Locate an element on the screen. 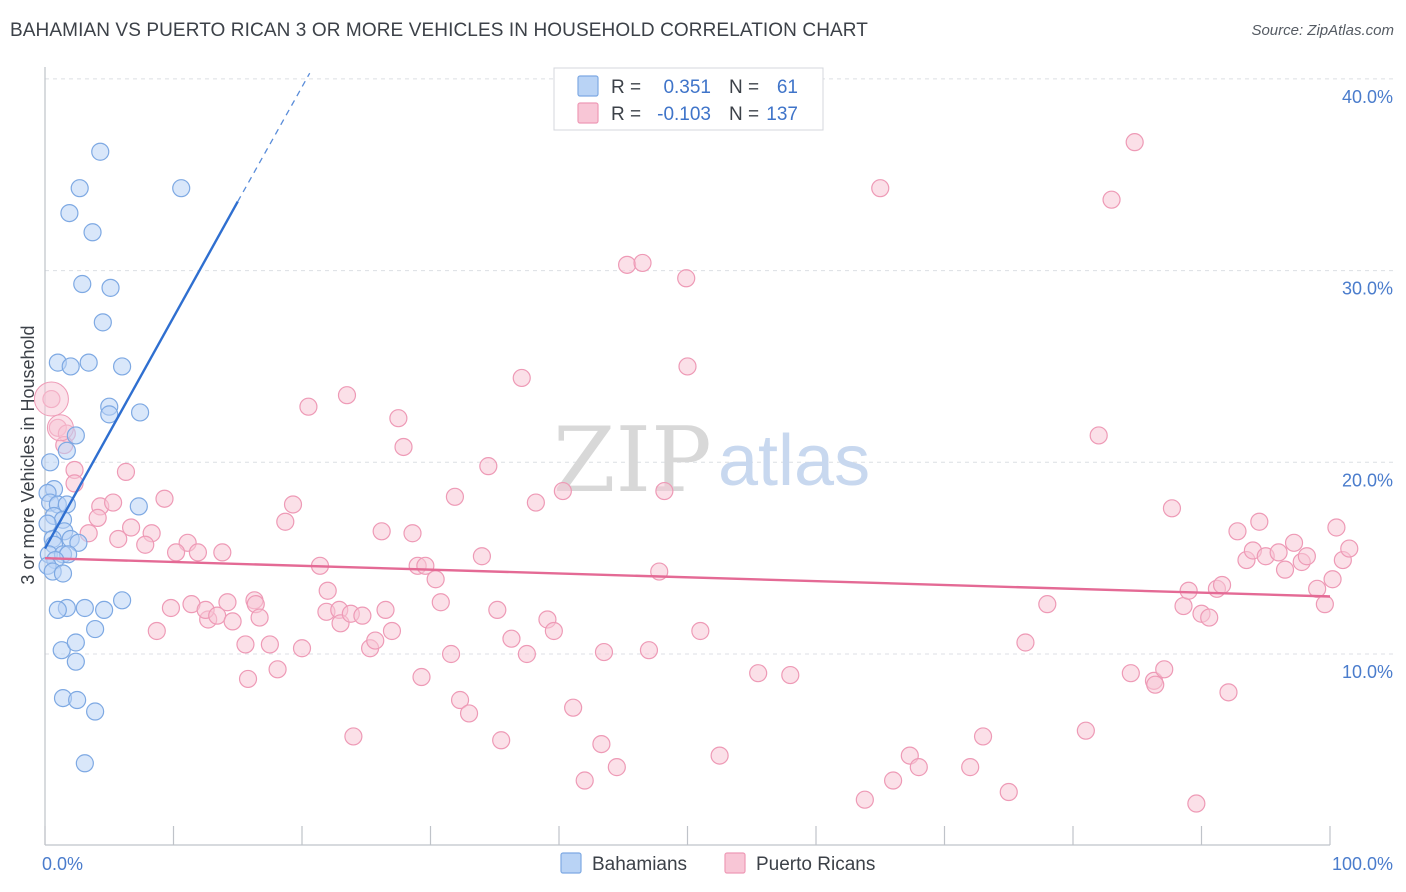  source-label: Source: ZipAtlas.com is located at coordinates (1322, 30).